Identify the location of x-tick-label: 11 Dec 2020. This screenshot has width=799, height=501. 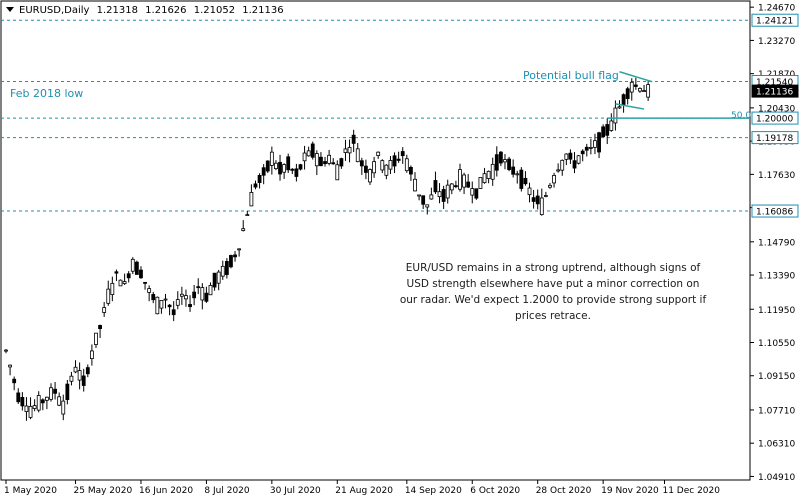
(691, 491).